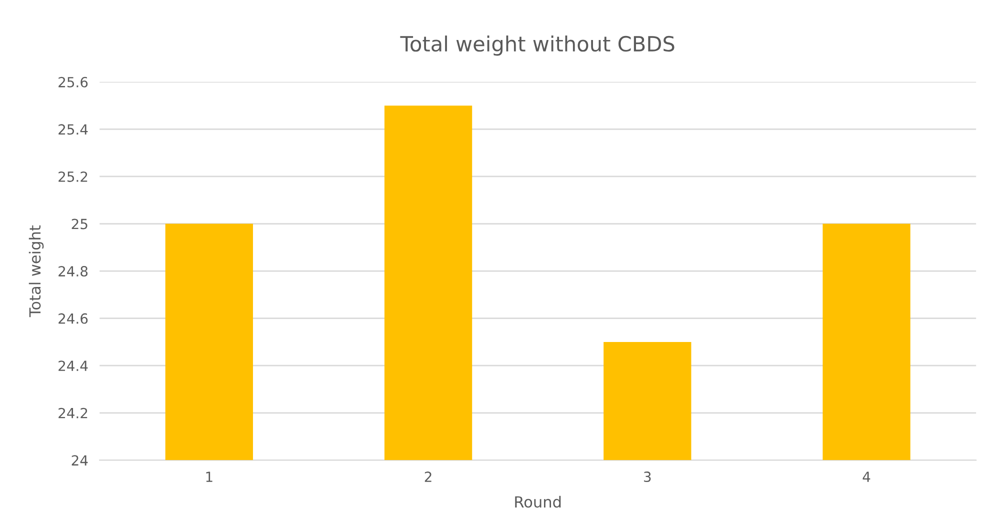 The width and height of the screenshot is (996, 532). I want to click on x-tick-label: 3, so click(647, 477).